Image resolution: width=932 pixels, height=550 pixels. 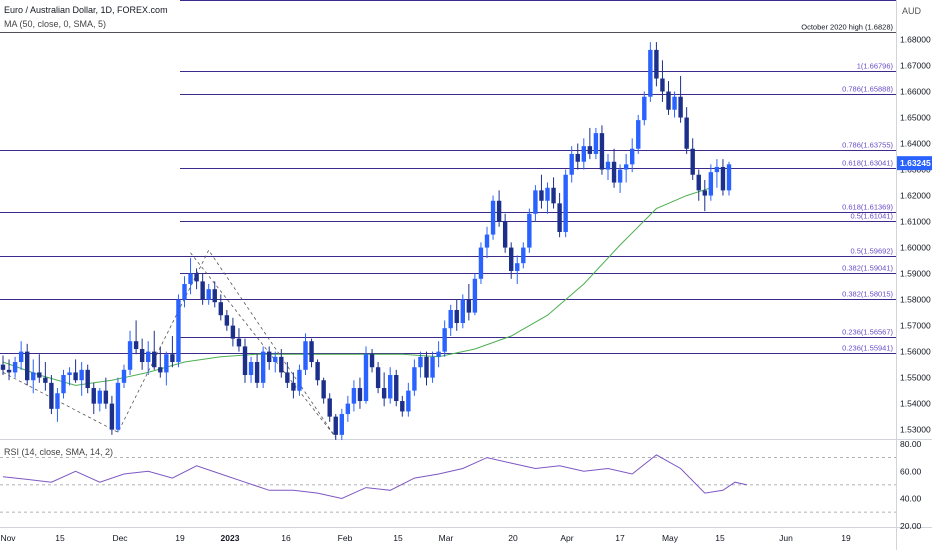 What do you see at coordinates (915, 66) in the screenshot?
I see `price-tick-label: 1.67000` at bounding box center [915, 66].